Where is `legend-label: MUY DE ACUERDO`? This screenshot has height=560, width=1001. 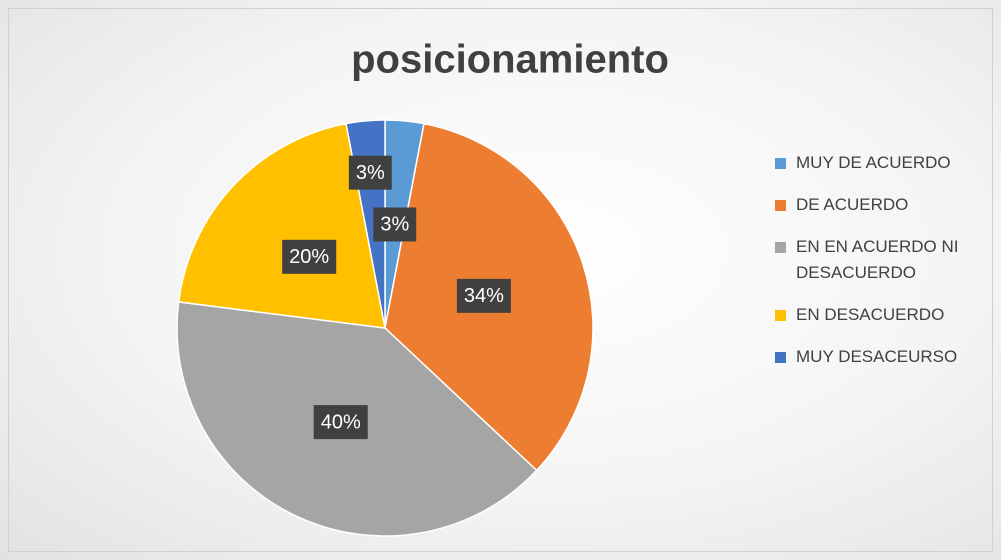 legend-label: MUY DE ACUERDO is located at coordinates (873, 162).